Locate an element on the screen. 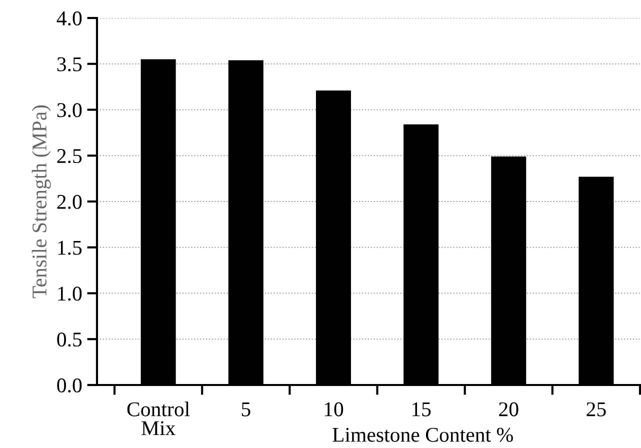 The height and width of the screenshot is (448, 641). x-tick-label: 25 is located at coordinates (596, 409).